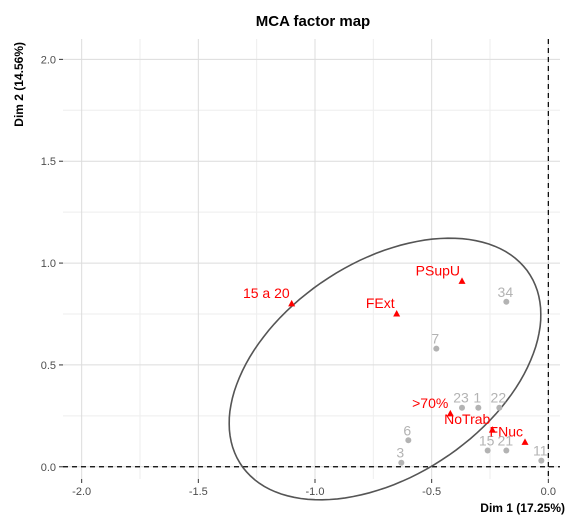  What do you see at coordinates (266, 293) in the screenshot?
I see `category-label: 15 a 20` at bounding box center [266, 293].